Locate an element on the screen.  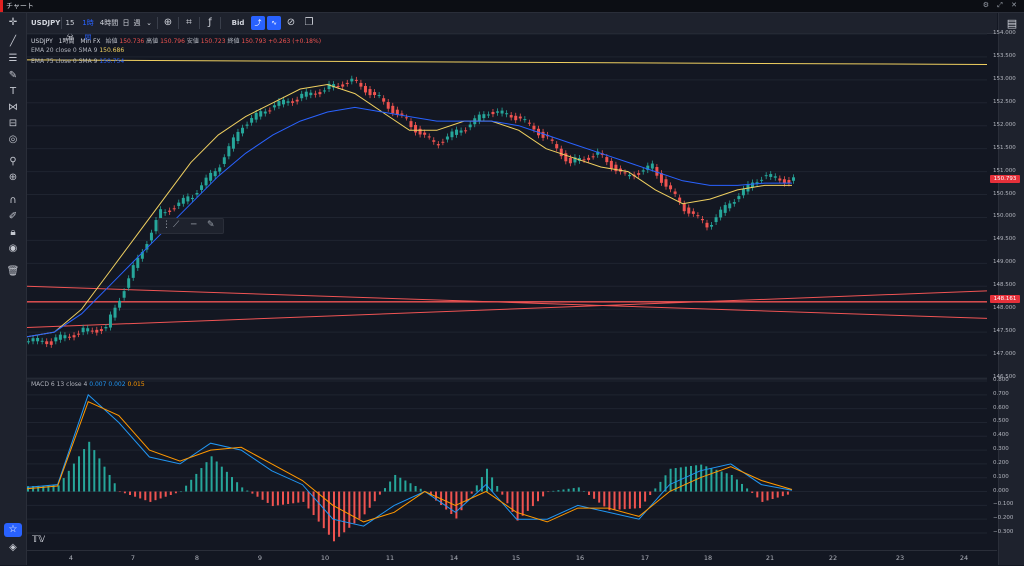
measure-icon: ⚲ is located at coordinates (13, 161).